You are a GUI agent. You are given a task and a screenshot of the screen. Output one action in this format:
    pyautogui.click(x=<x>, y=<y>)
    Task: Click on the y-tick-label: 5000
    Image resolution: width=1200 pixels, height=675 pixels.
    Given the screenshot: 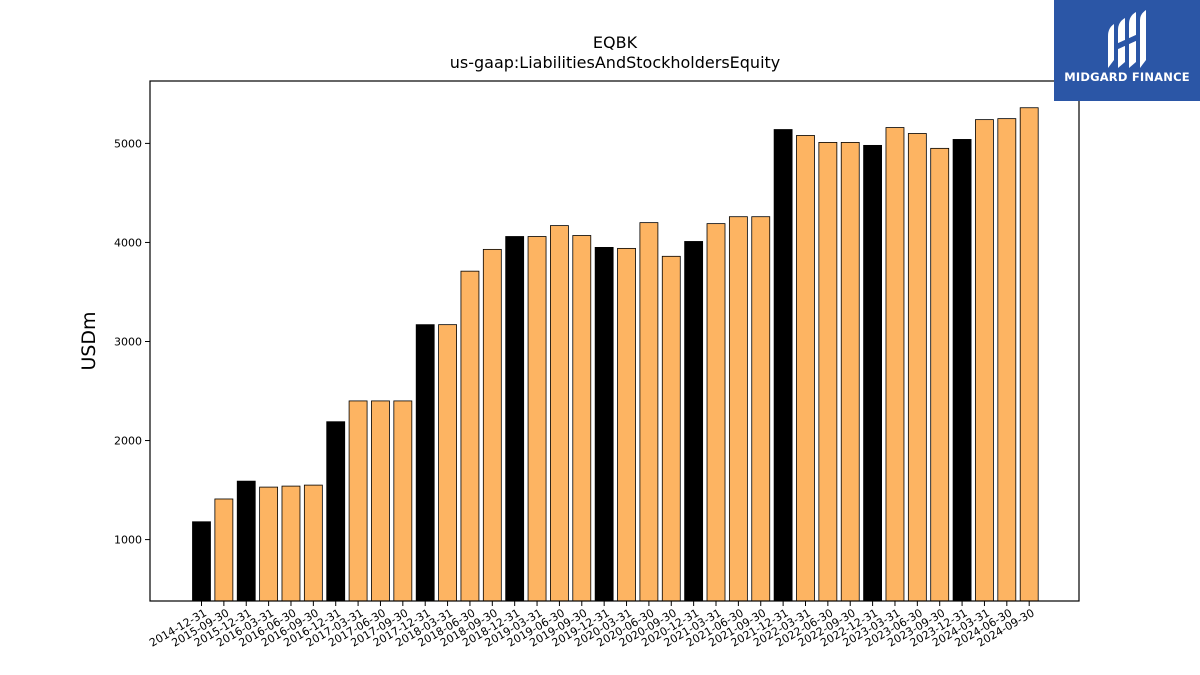 What is the action you would take?
    pyautogui.click(x=128, y=143)
    